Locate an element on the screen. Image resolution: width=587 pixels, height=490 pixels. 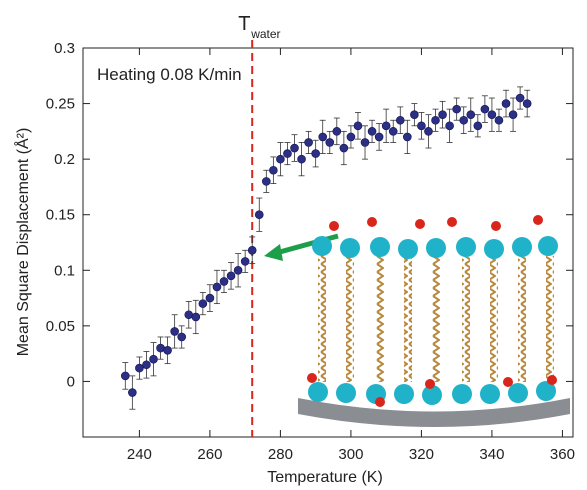
x-tick-label: 280 is located at coordinates (280, 454).